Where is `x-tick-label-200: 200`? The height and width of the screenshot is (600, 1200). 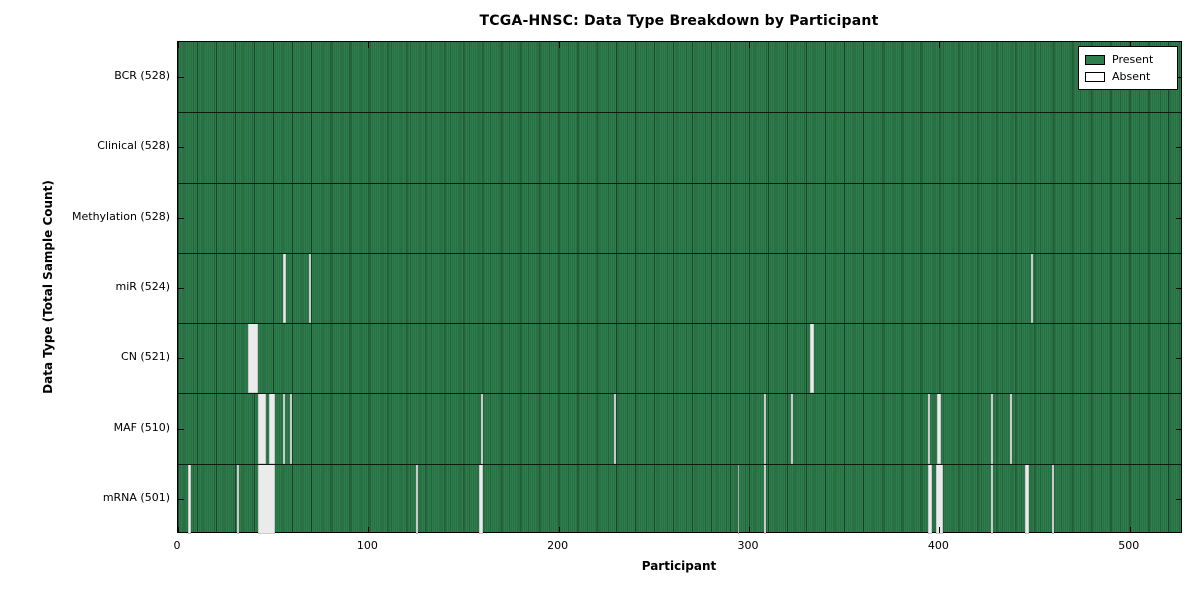
x-tick-label-200: 200 is located at coordinates (558, 545).